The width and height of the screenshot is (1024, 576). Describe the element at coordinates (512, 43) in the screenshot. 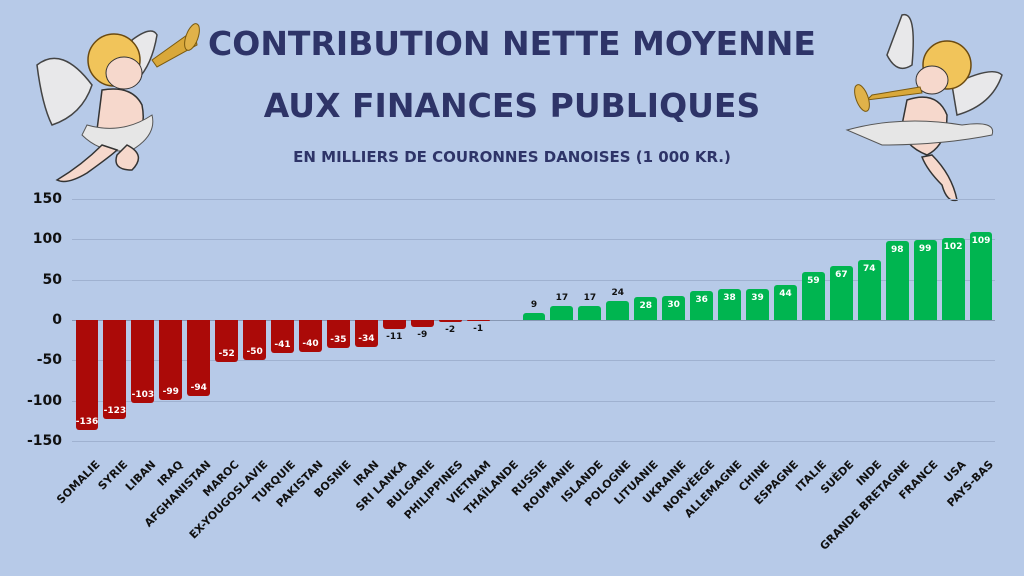

I see `chart-title-line1: Contribution nette moyenne` at that location.